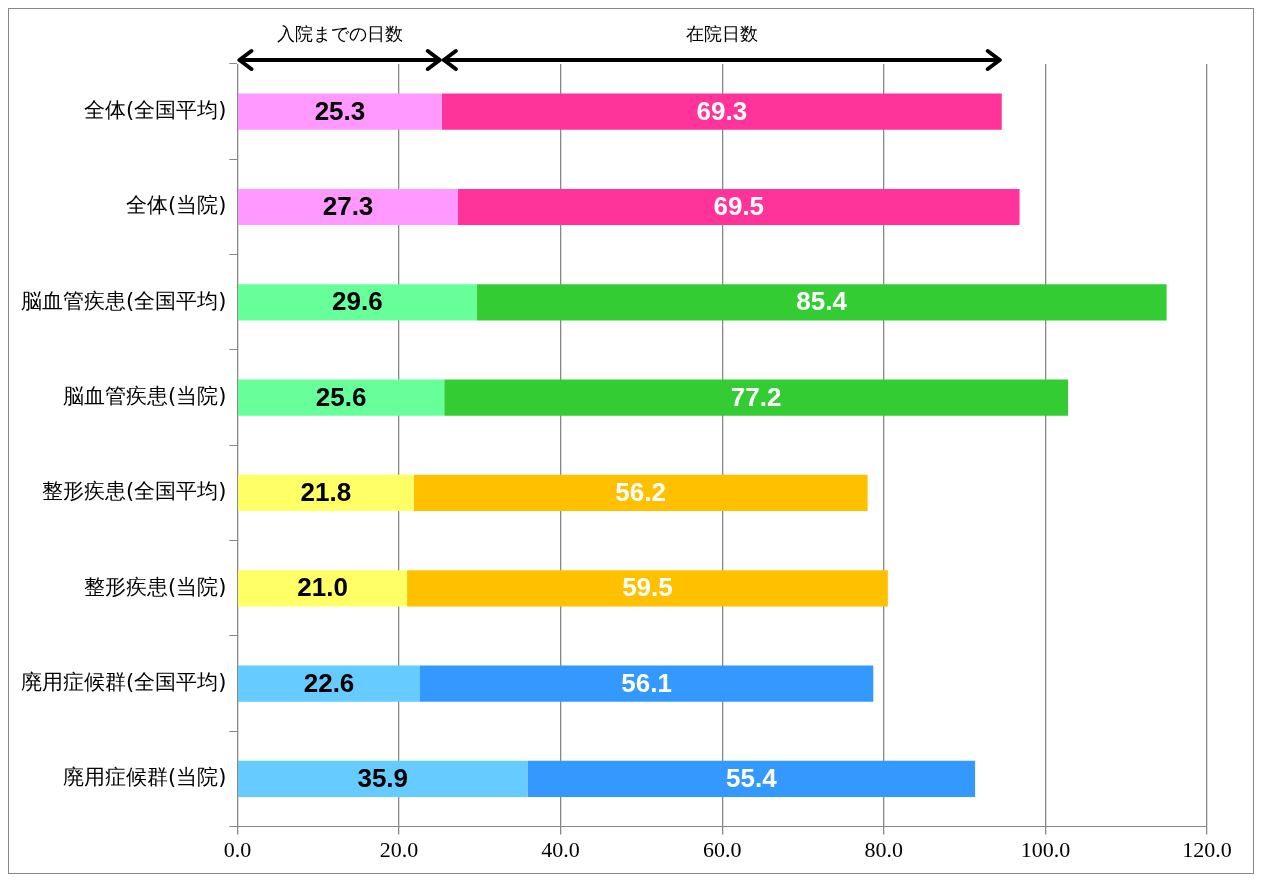 The height and width of the screenshot is (881, 1262). I want to click on y-tick-label: 整形疾患(当院), so click(155, 586).